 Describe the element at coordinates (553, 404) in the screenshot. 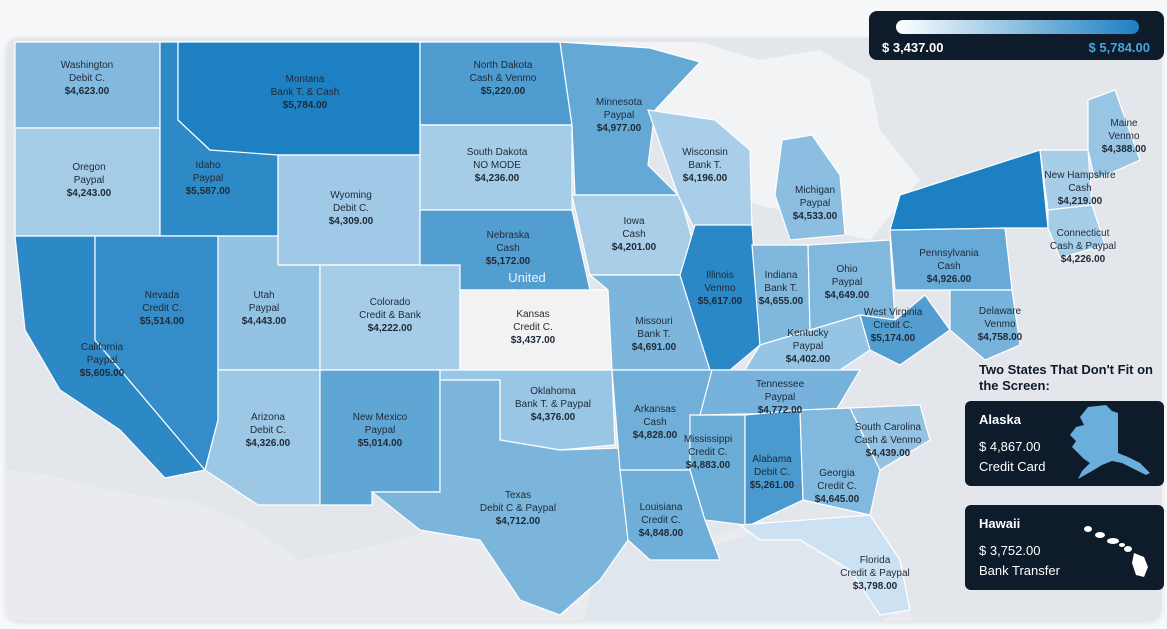

I see `state-method-oklahoma: Bank T. & Paypal` at that location.